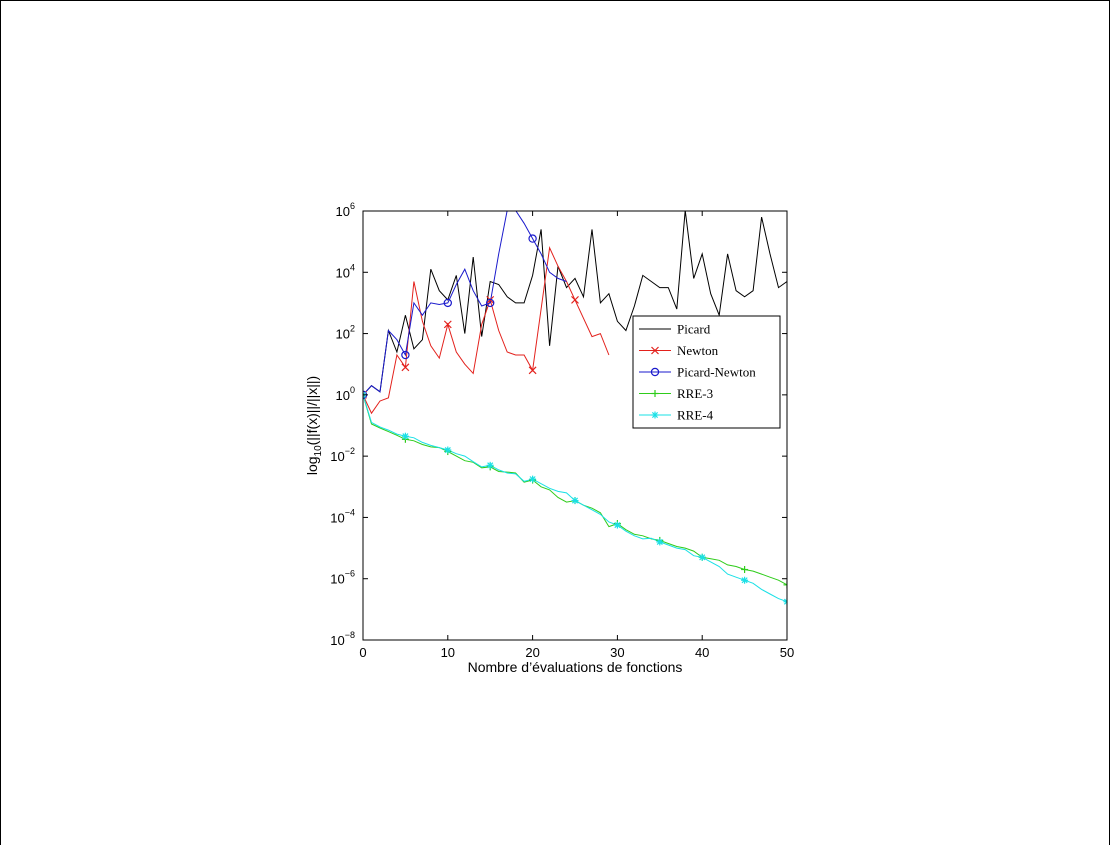 This screenshot has width=1114, height=849. What do you see at coordinates (342, 516) in the screenshot?
I see `y-tick-label: 10⁻⁴` at bounding box center [342, 516].